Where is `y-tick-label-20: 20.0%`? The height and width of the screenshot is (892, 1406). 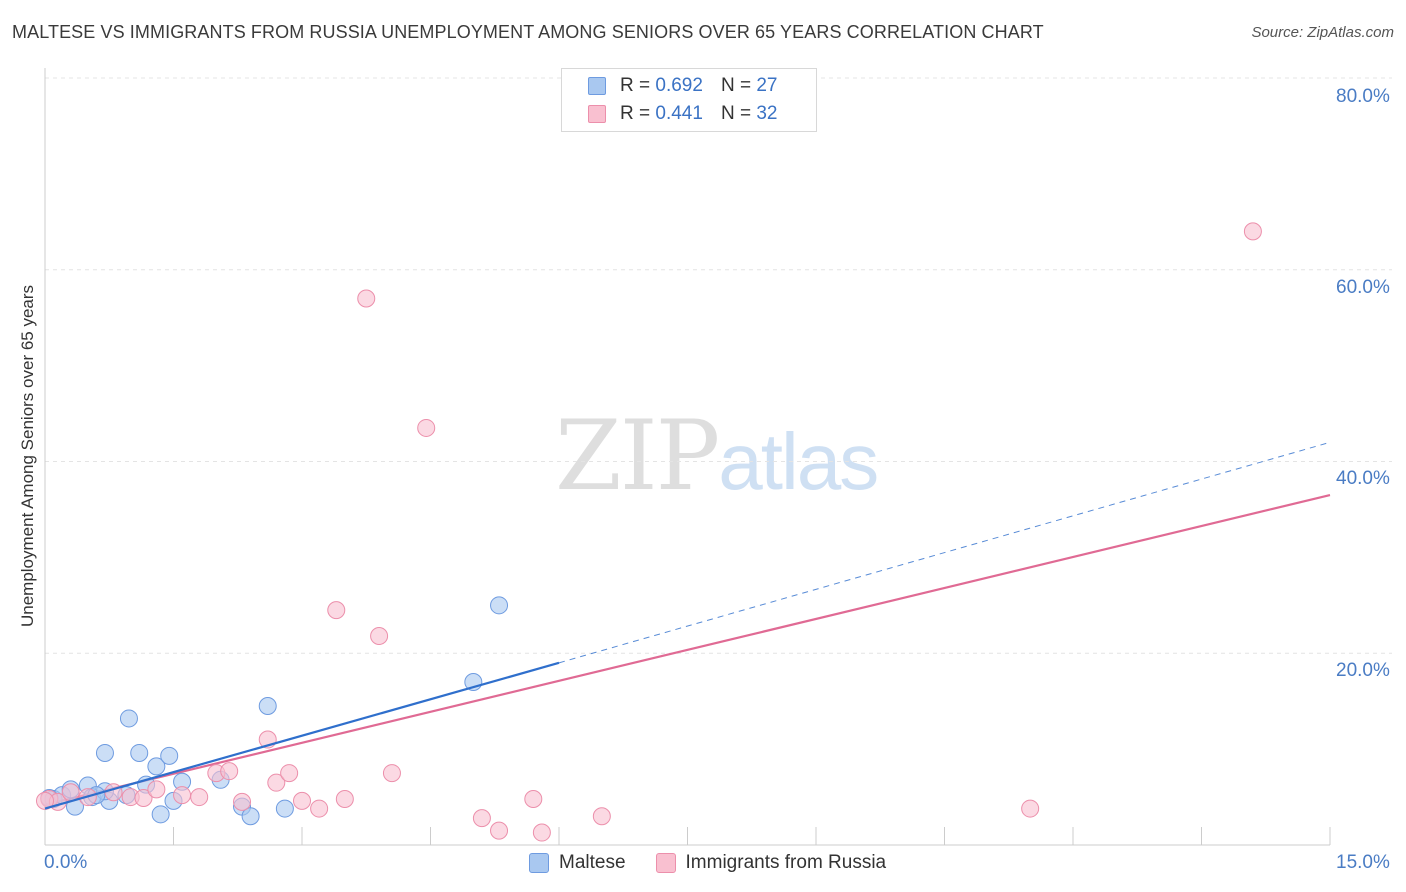 y-tick-label-20: 20.0% is located at coordinates (1363, 670).